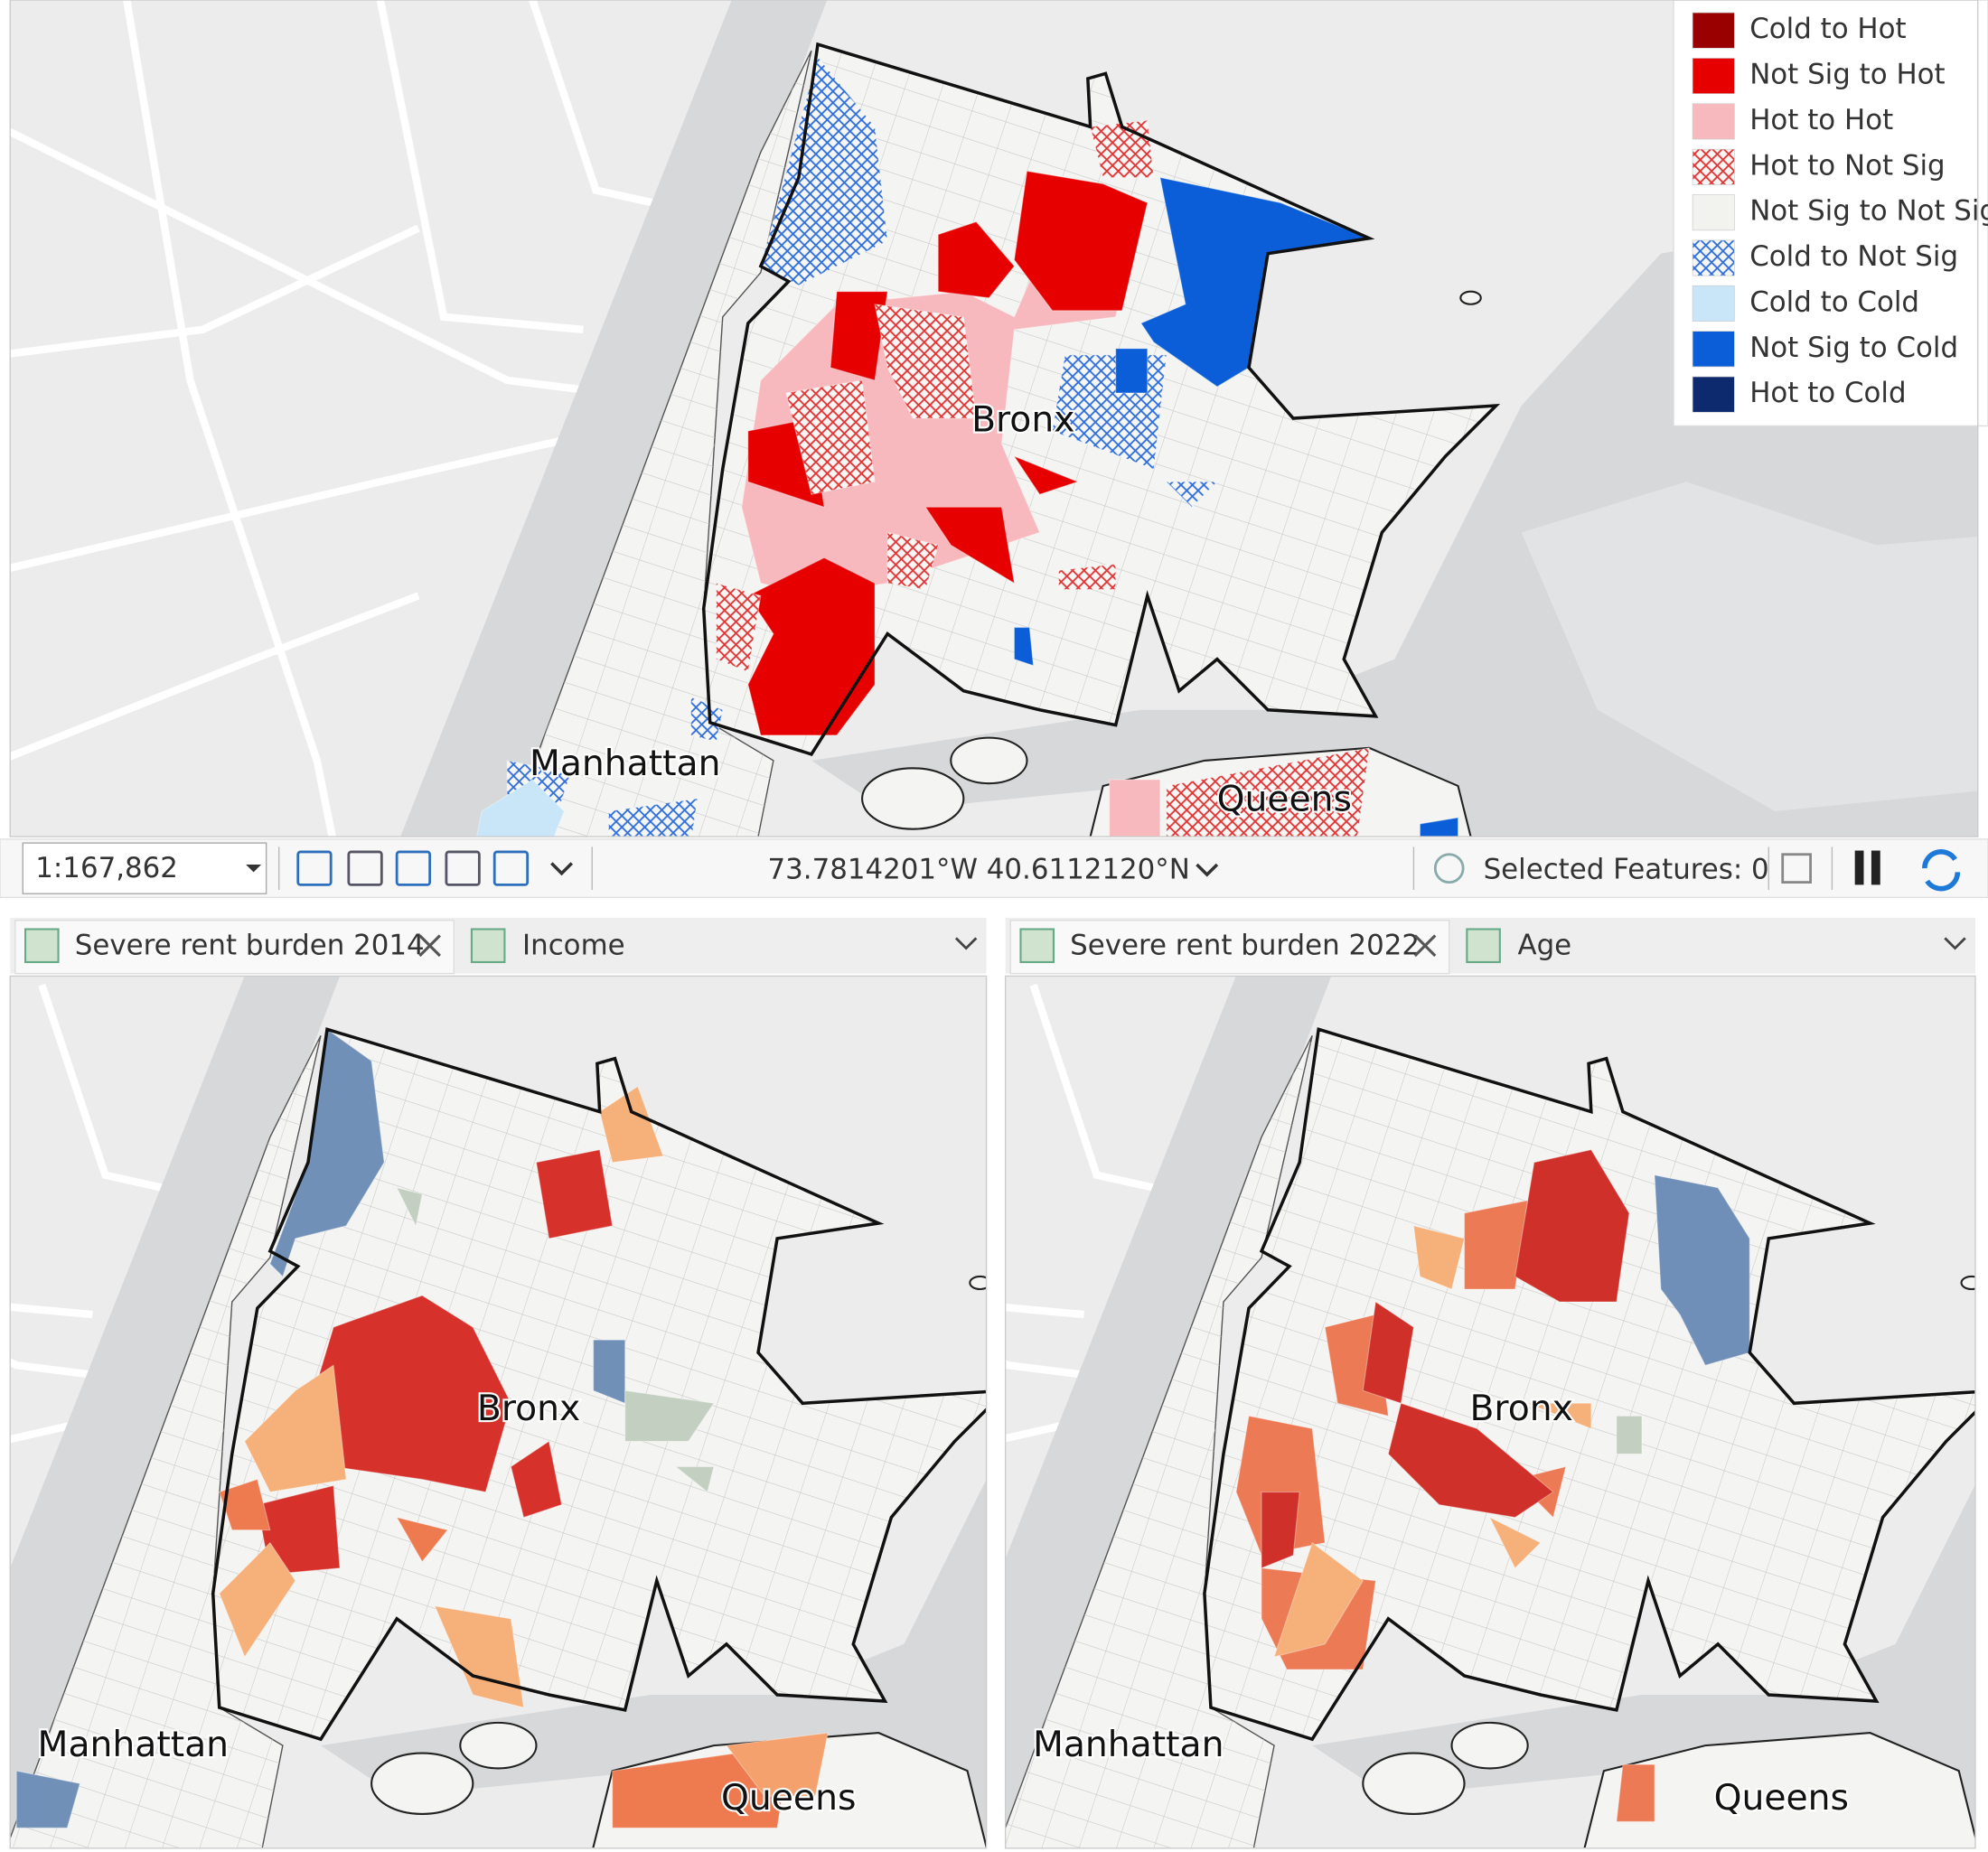 The height and width of the screenshot is (1852, 1988). I want to click on scale-box, so click(144, 868).